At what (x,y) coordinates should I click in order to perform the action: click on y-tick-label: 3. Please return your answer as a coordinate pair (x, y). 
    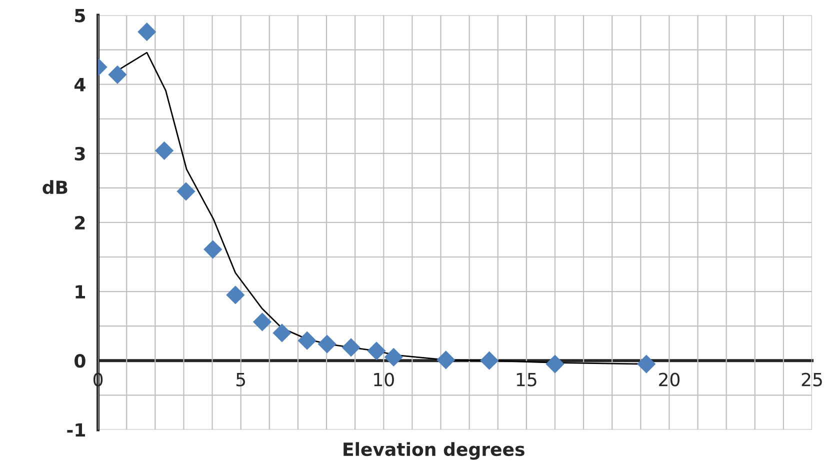
    Looking at the image, I should click on (79, 153).